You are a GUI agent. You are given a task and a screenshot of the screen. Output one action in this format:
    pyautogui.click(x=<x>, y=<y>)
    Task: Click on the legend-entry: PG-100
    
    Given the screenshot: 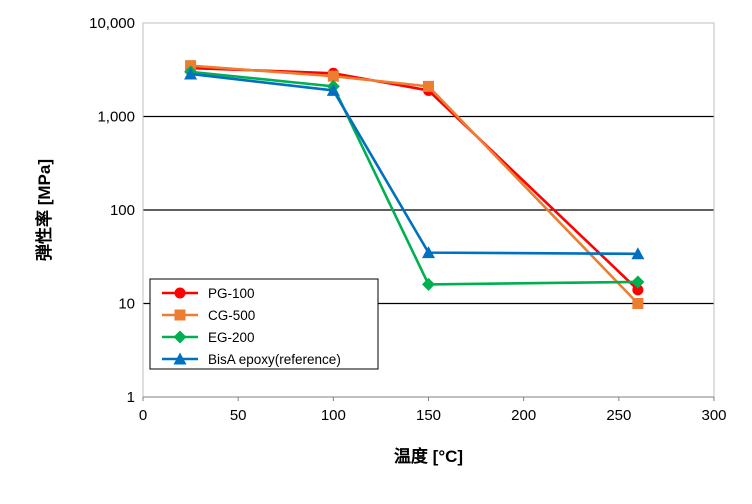 What is the action you would take?
    pyautogui.click(x=208, y=293)
    